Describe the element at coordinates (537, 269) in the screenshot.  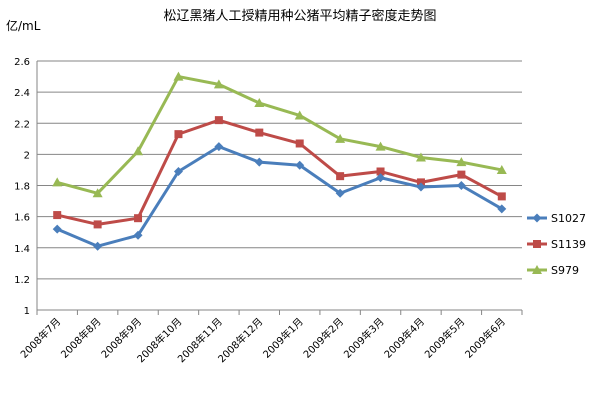
I see `legend-marker-s979` at that location.